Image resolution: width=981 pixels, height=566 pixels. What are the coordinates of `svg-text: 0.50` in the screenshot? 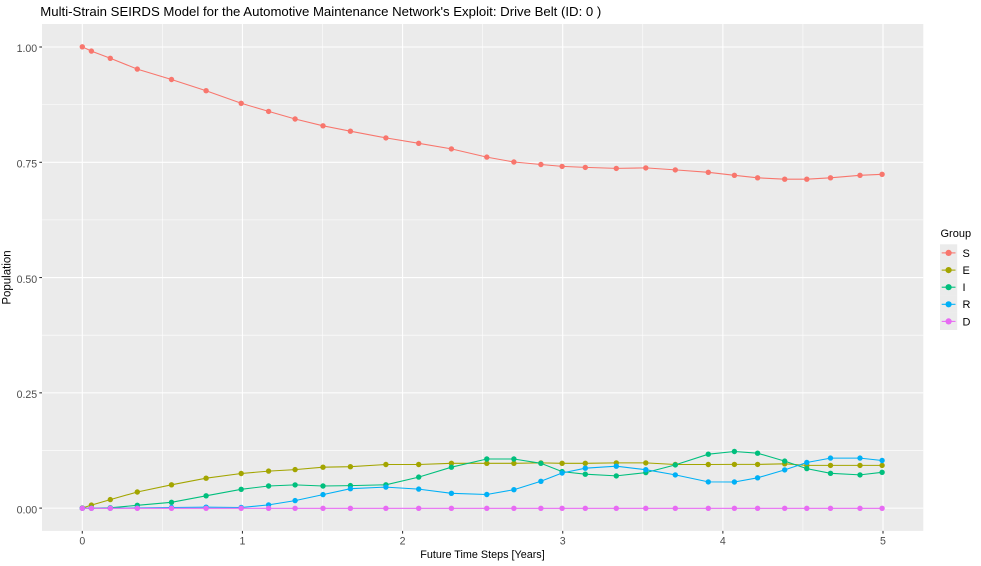 It's located at (27, 280).